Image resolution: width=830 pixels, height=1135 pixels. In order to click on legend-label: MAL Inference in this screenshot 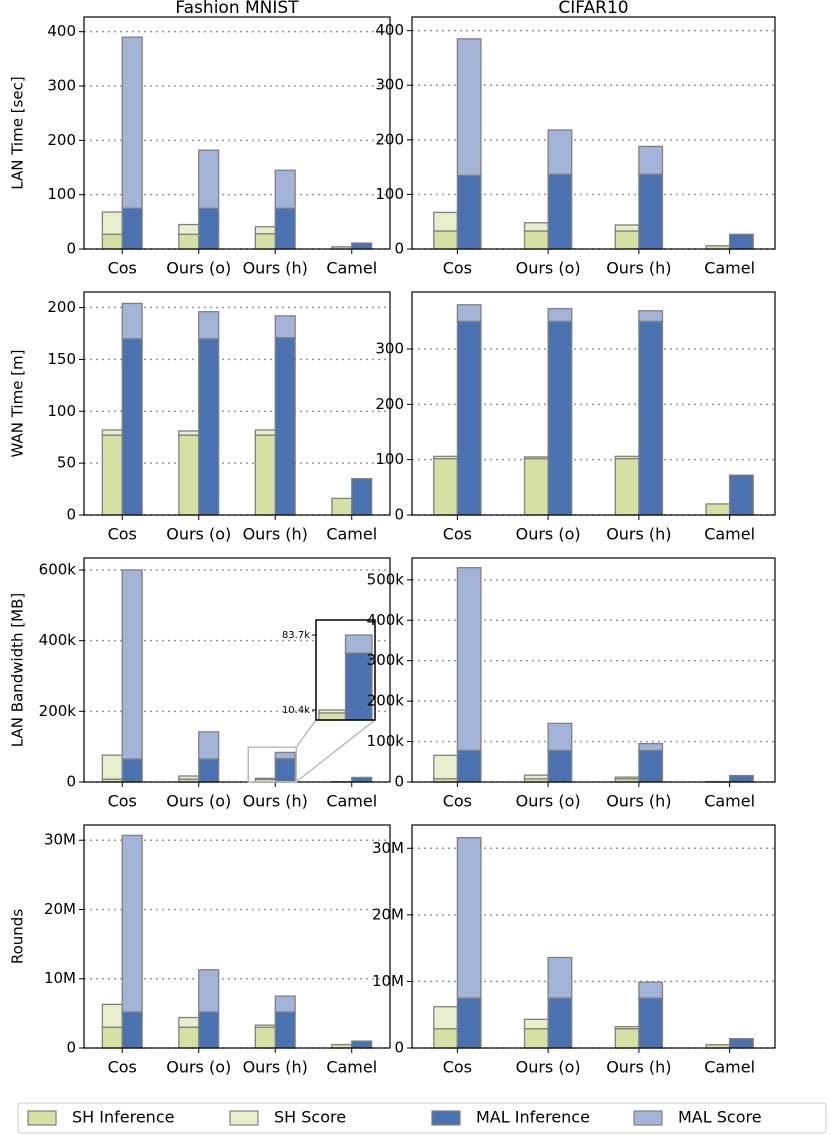, I will do `click(533, 1117)`.